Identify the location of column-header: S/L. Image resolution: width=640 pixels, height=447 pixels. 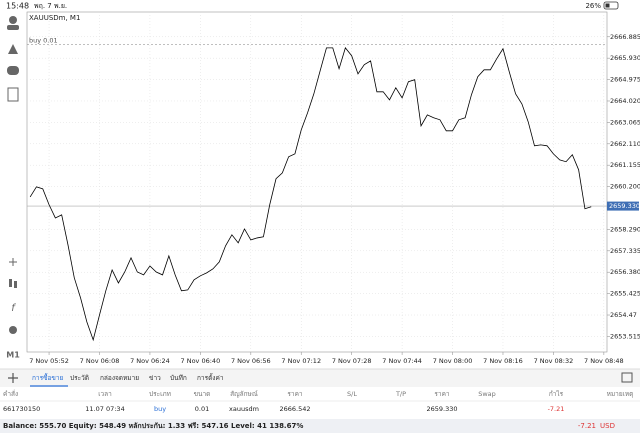
(352, 394).